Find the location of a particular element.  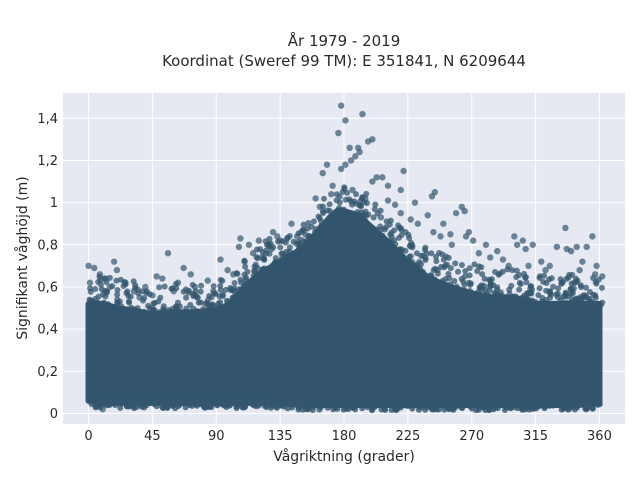

x-tick-label-0: 0 is located at coordinates (88, 436).